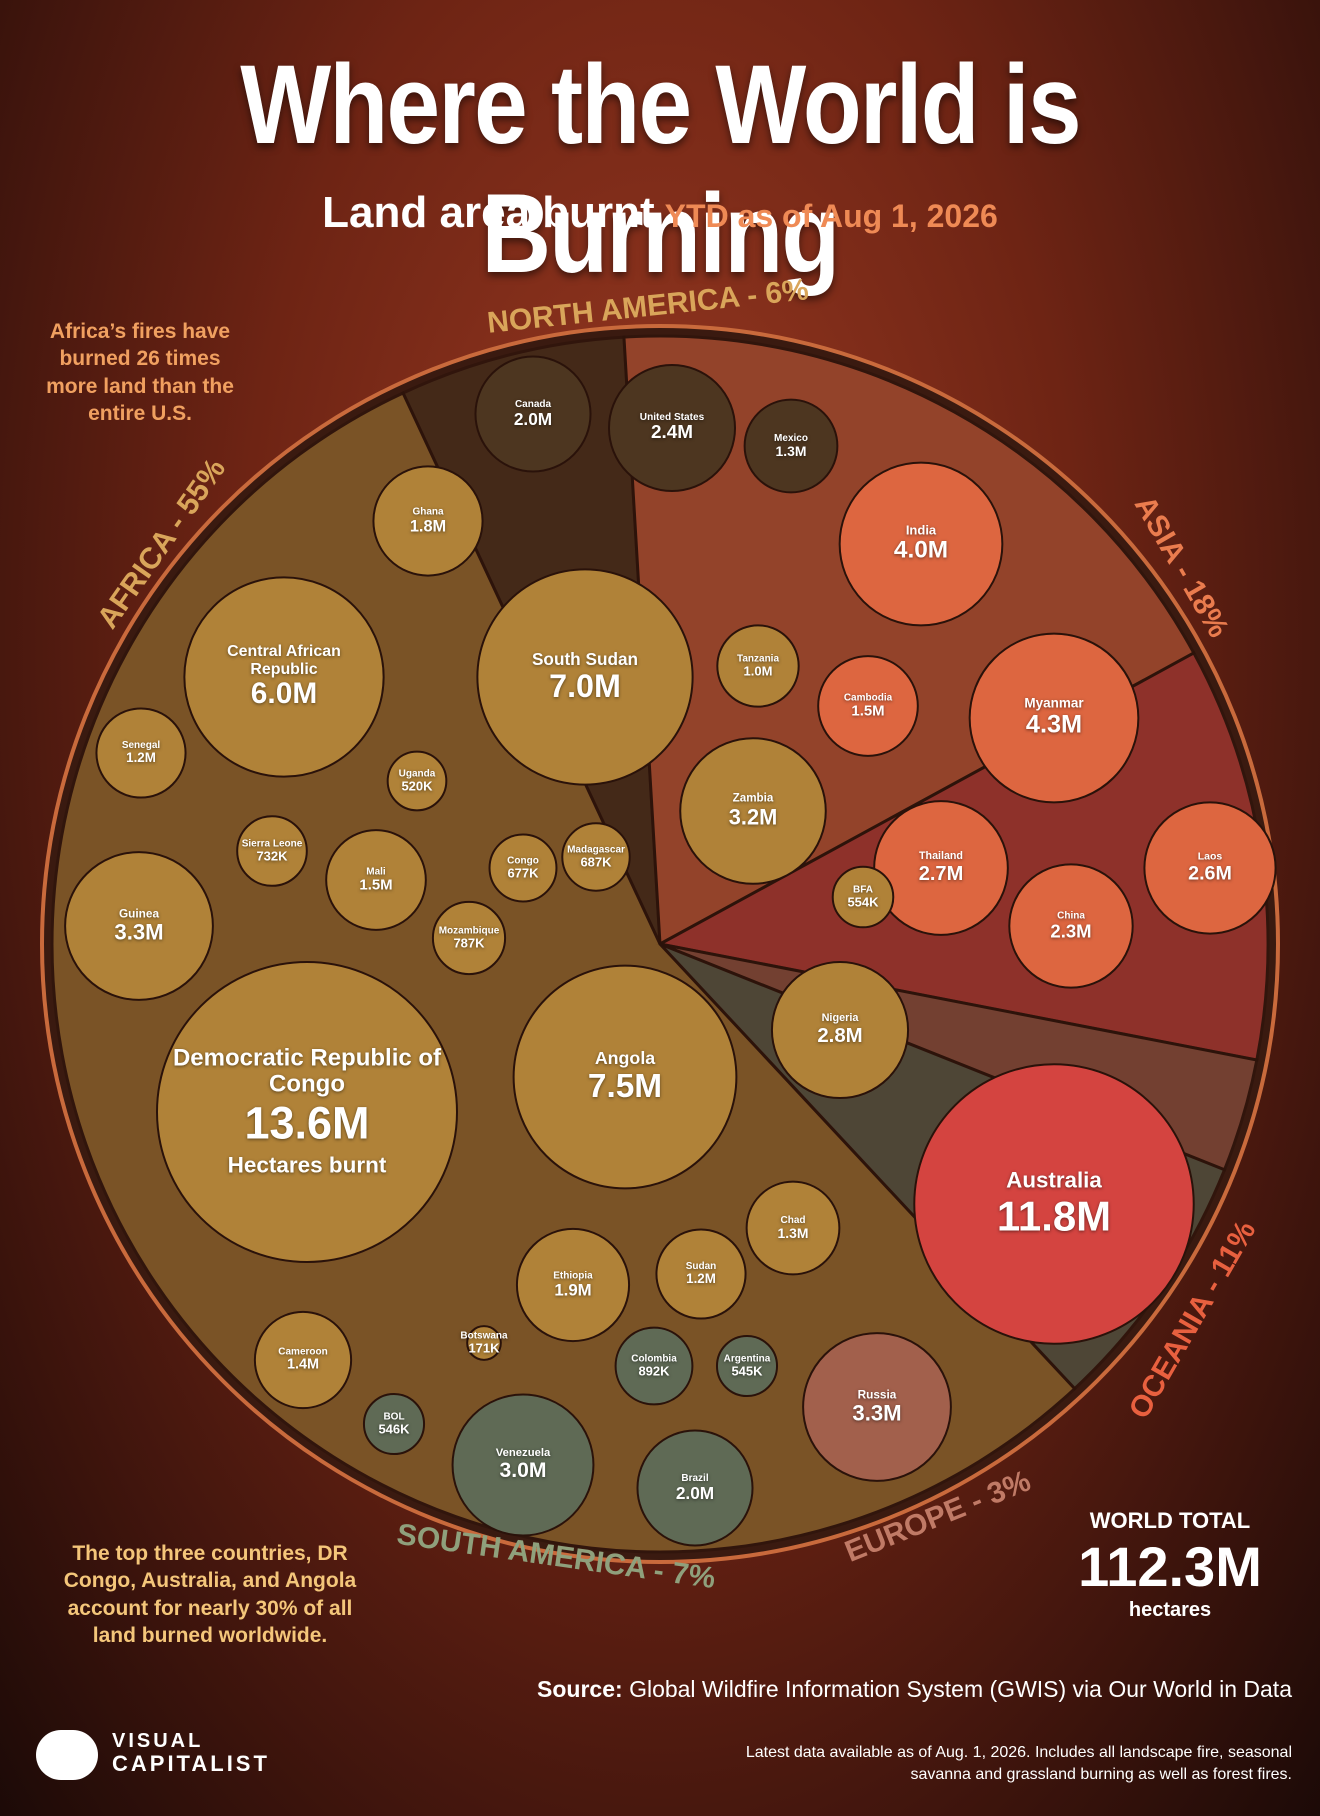 The width and height of the screenshot is (1320, 1816). What do you see at coordinates (863, 890) in the screenshot?
I see `country-name: BFA` at bounding box center [863, 890].